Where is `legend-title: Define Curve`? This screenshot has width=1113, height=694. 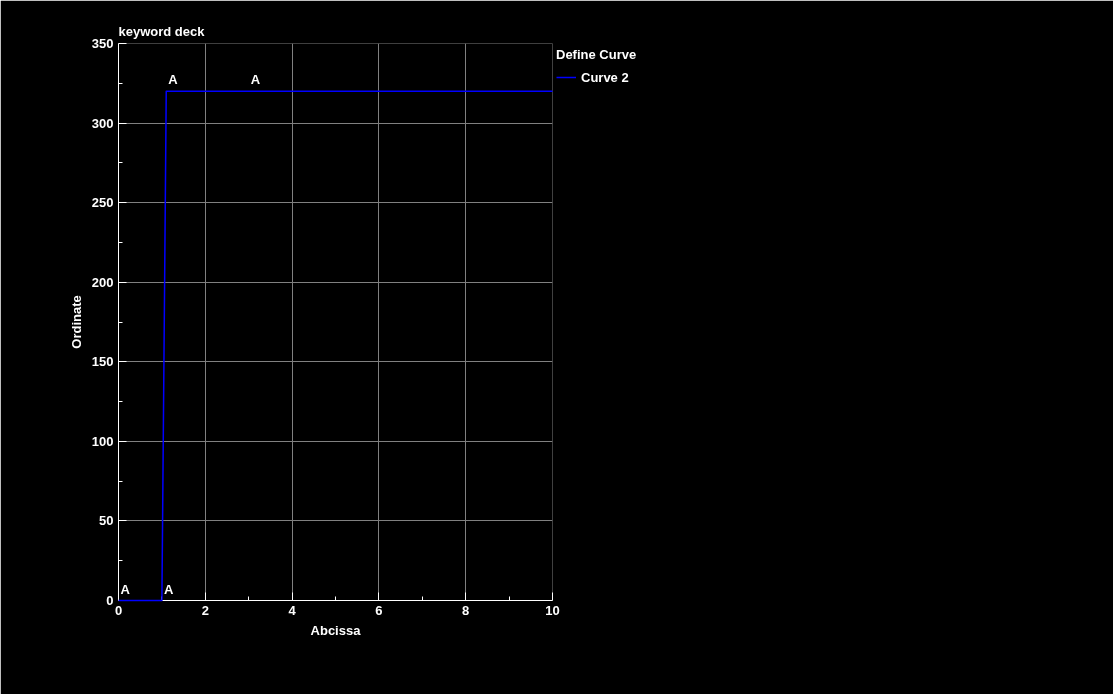
legend-title: Define Curve is located at coordinates (596, 54).